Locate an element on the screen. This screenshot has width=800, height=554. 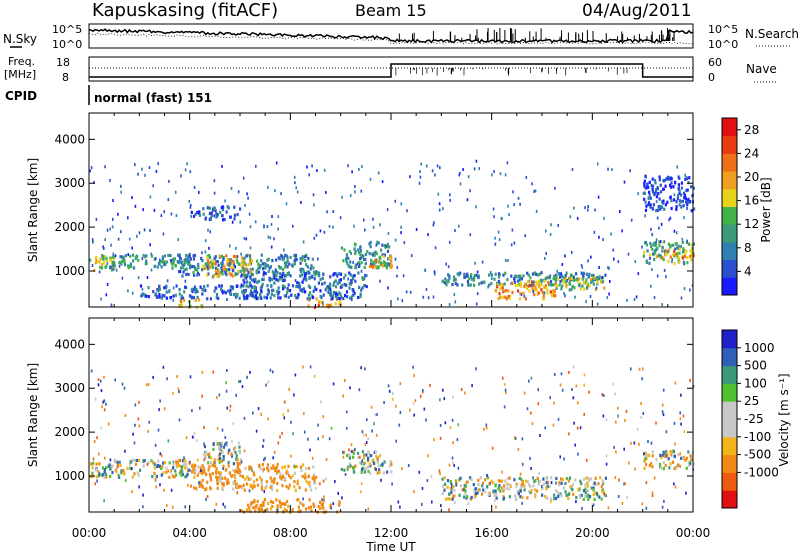
x-tick-label: 04:00 is located at coordinates (189, 533).